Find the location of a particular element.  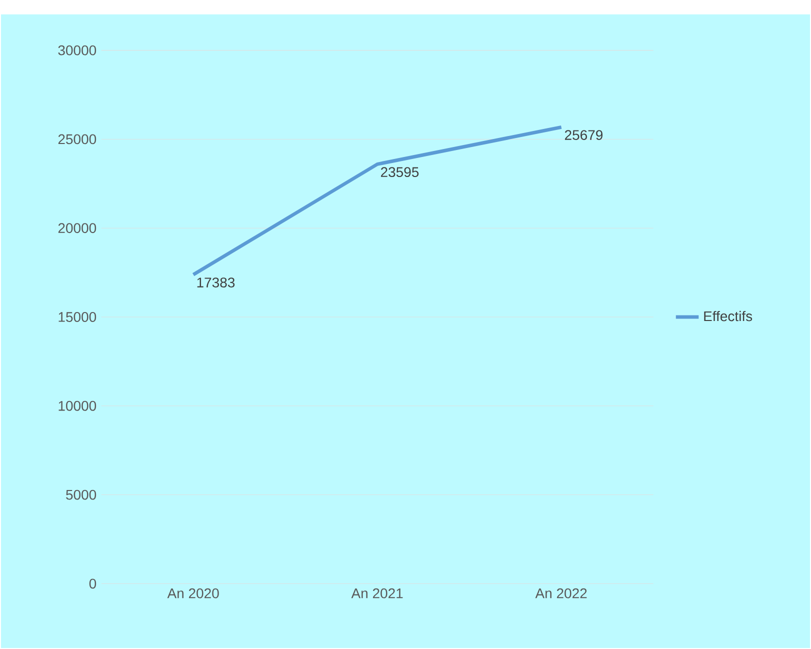

x-tick-label: An 2021 is located at coordinates (377, 593).